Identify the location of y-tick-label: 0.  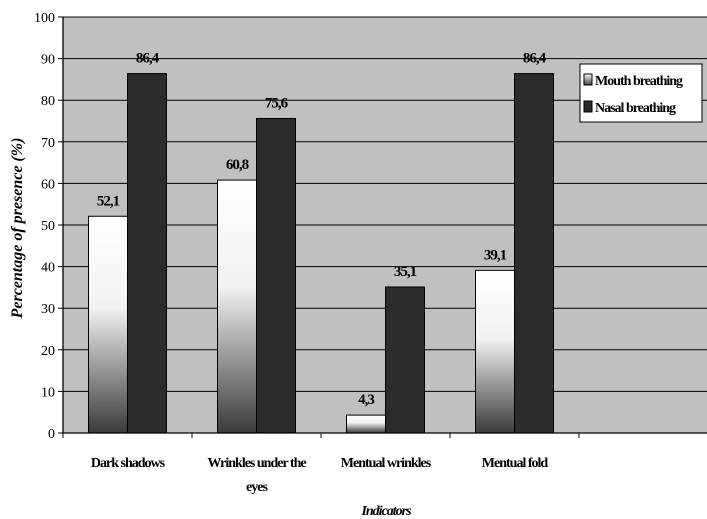
(51, 434).